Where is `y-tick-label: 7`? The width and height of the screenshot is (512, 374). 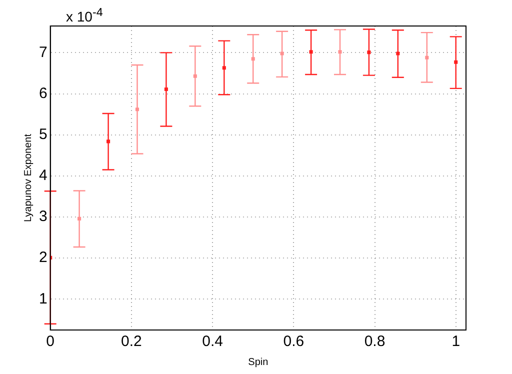
y-tick-label: 7 is located at coordinates (43, 52).